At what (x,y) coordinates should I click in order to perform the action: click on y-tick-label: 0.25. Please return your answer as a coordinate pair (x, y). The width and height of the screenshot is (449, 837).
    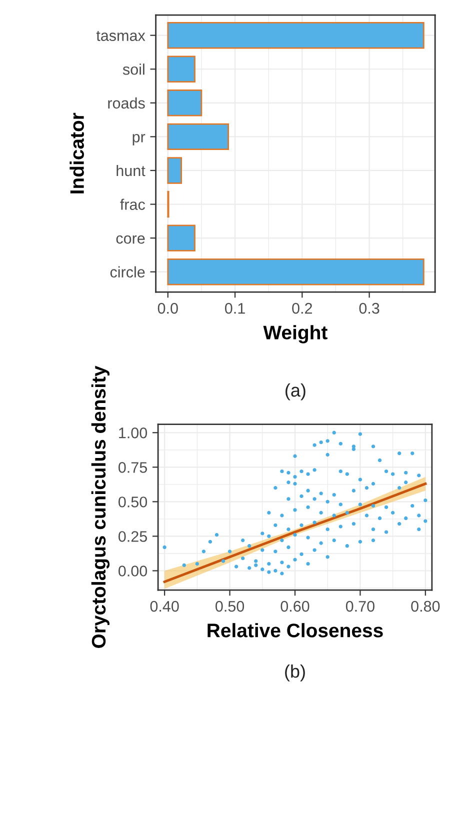
    Looking at the image, I should click on (132, 536).